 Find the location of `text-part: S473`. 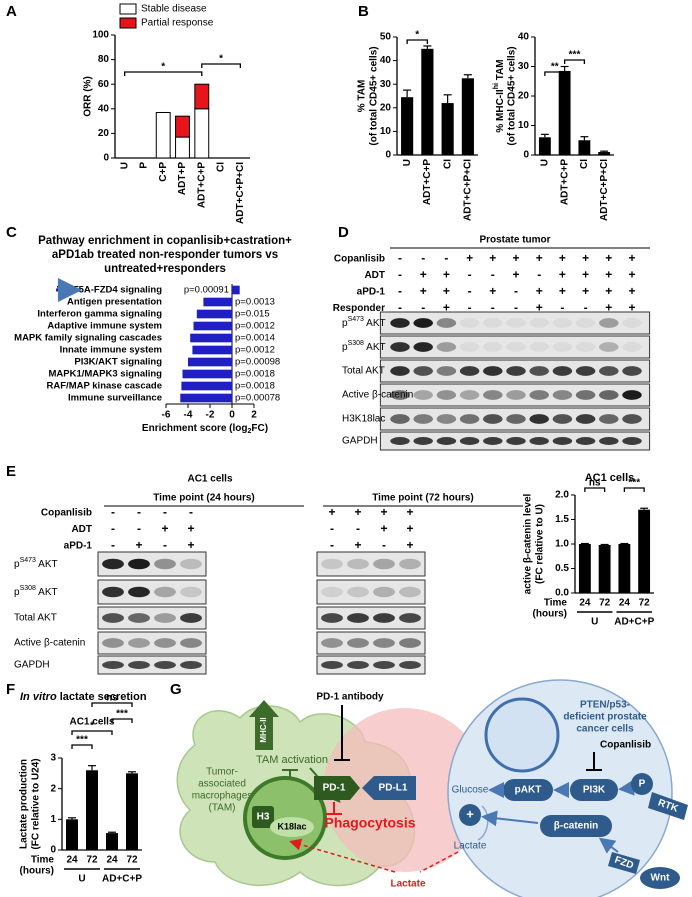

text-part: S473 is located at coordinates (28, 560).